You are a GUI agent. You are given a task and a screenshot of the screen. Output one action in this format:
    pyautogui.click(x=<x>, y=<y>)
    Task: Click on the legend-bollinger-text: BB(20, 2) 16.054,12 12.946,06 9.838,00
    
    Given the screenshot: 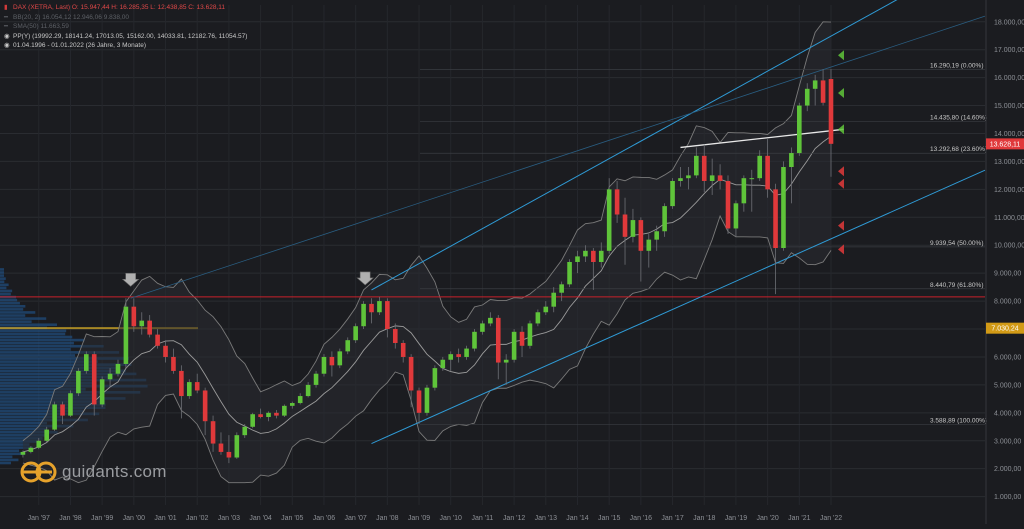 What is the action you would take?
    pyautogui.click(x=71, y=17)
    